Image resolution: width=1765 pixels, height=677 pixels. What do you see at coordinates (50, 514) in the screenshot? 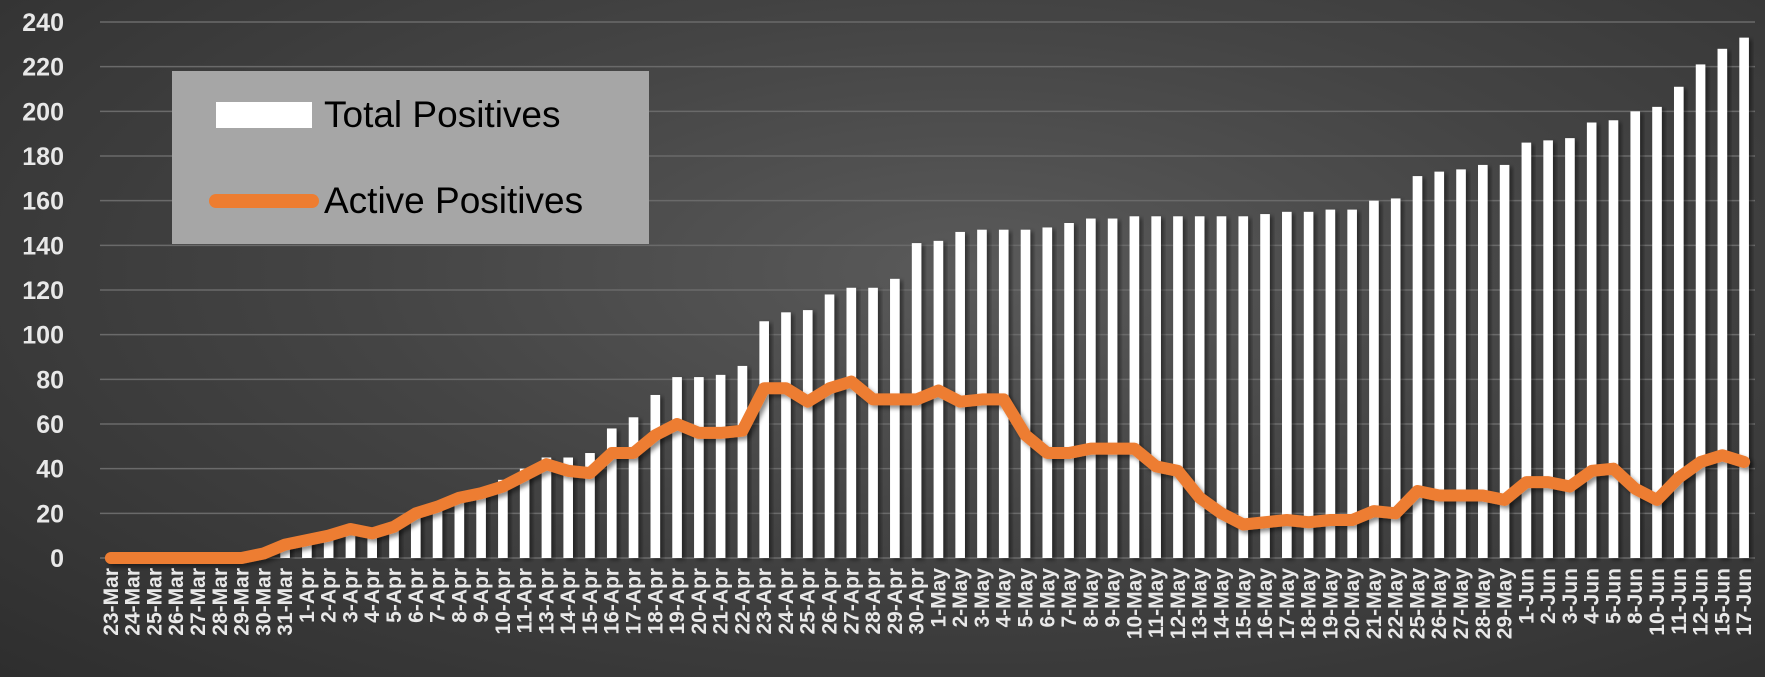
I see `y-tick-label: 20` at bounding box center [50, 514].